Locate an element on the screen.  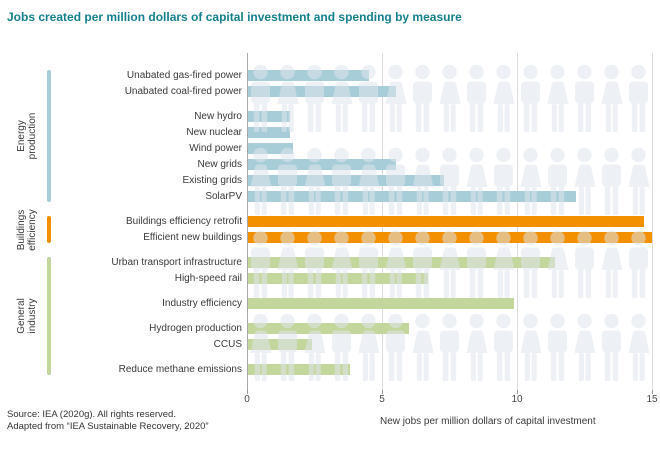
category-label: New nuclear is located at coordinates (214, 132).